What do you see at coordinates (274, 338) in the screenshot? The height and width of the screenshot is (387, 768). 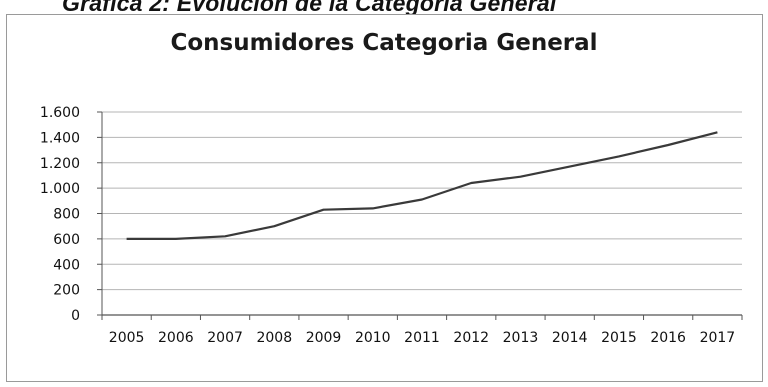 I see `x-tick-label: 2008` at bounding box center [274, 338].